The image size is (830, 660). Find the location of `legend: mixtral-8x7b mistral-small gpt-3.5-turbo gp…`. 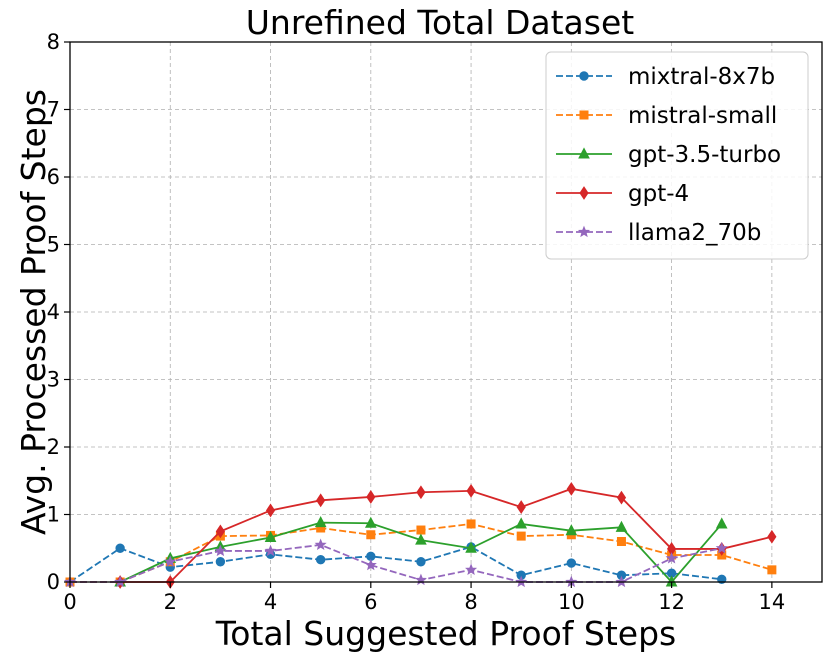

legend: mixtral-8x7b mistral-small gpt-3.5-turbo gp… is located at coordinates (677, 155).